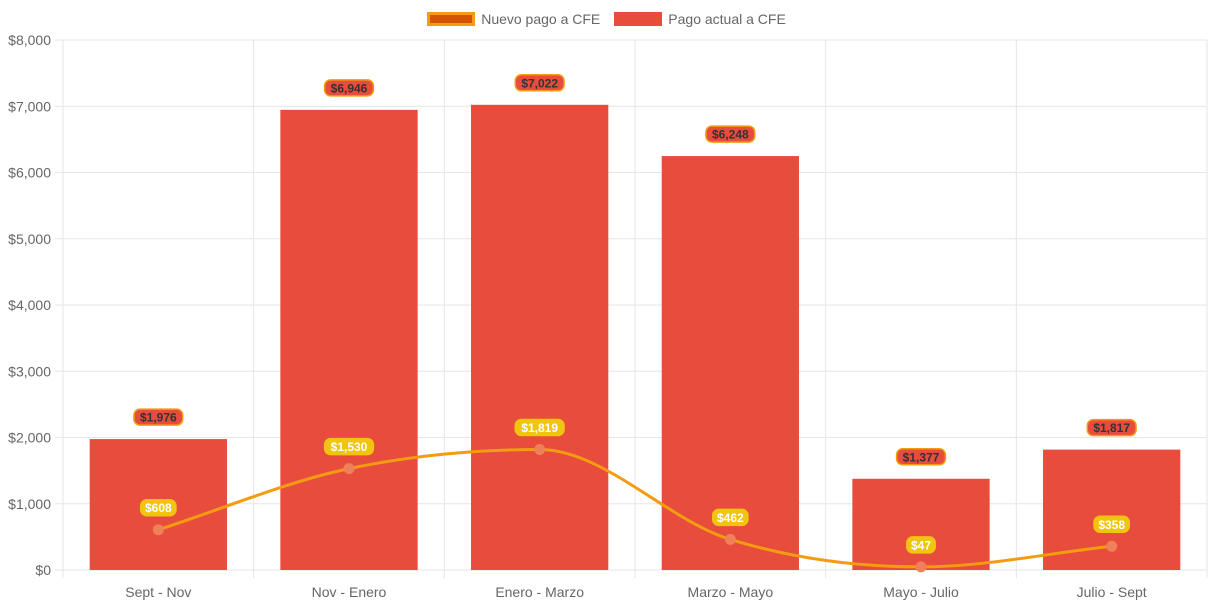  I want to click on x-tick-label: Sept - Nov, so click(158, 592).